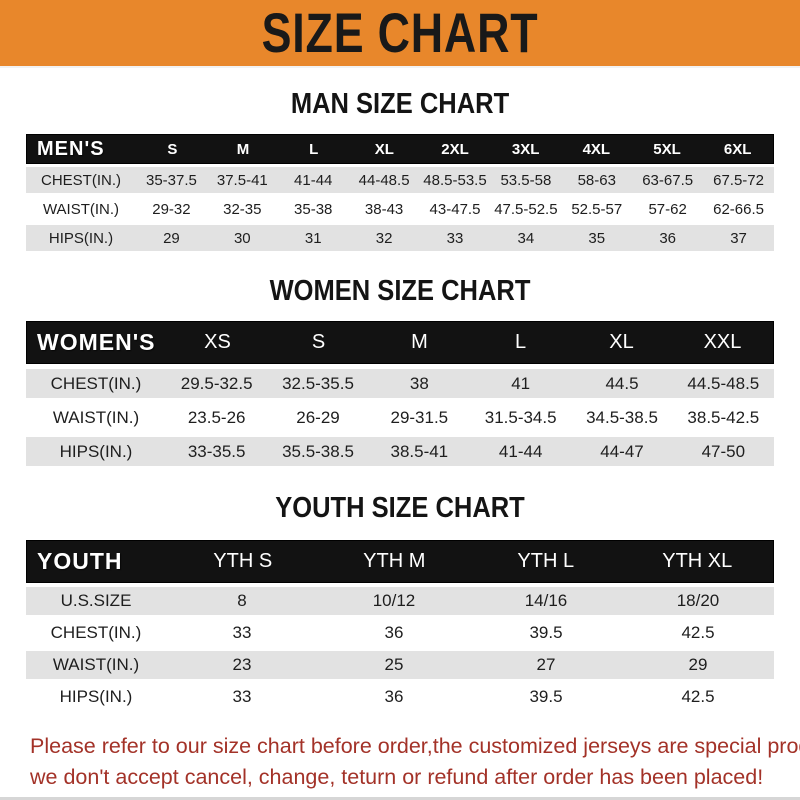 Image resolution: width=800 pixels, height=800 pixels. I want to click on data-cell: 25, so click(394, 664).